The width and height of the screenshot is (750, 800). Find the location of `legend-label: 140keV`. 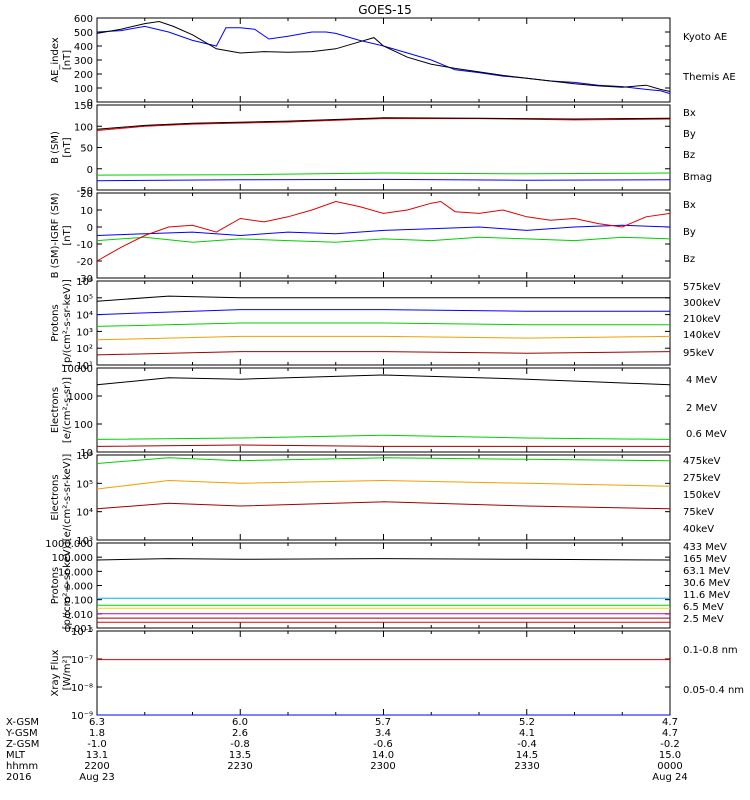

legend-label: 140keV is located at coordinates (702, 335).